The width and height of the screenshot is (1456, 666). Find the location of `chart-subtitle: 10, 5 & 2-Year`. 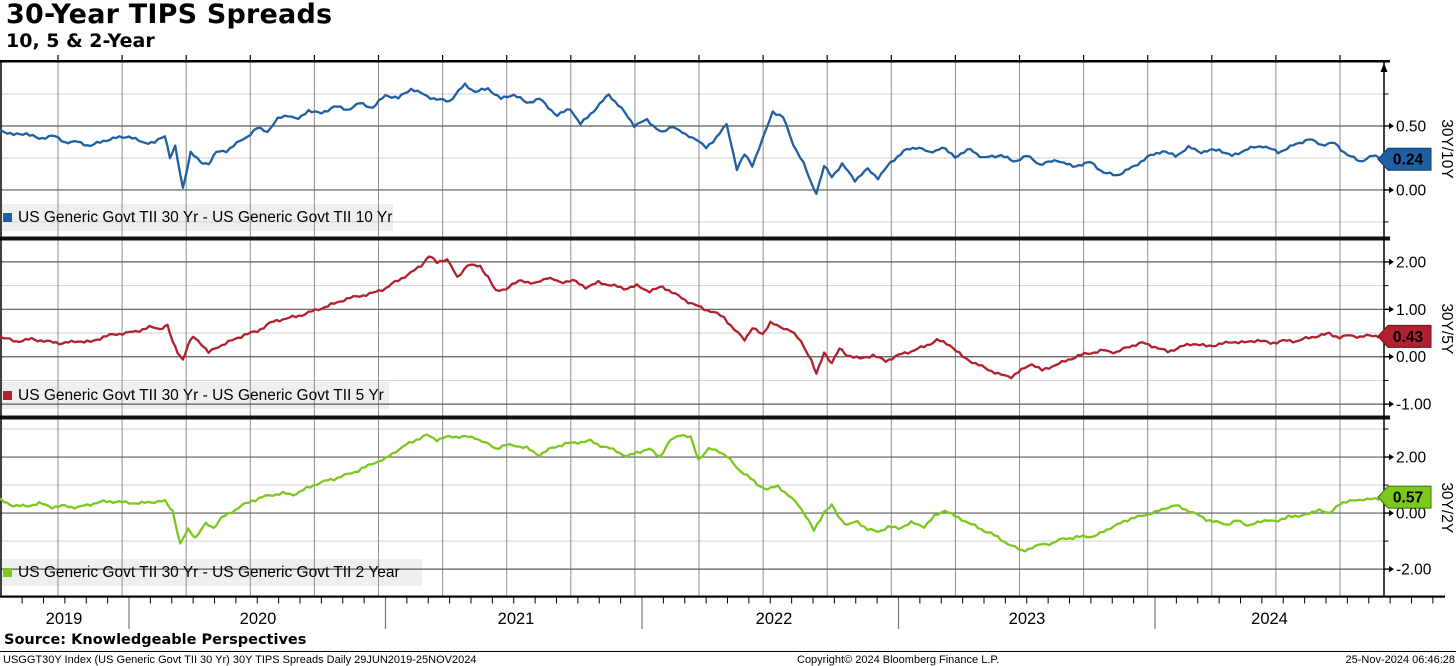

chart-subtitle: 10, 5 & 2-Year is located at coordinates (80, 41).